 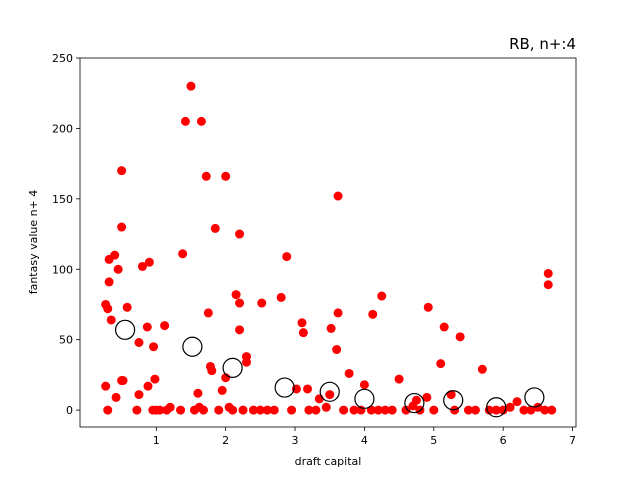 I want to click on x-axis: 1 2 3 4 5 6 7, so click(x=364, y=437).